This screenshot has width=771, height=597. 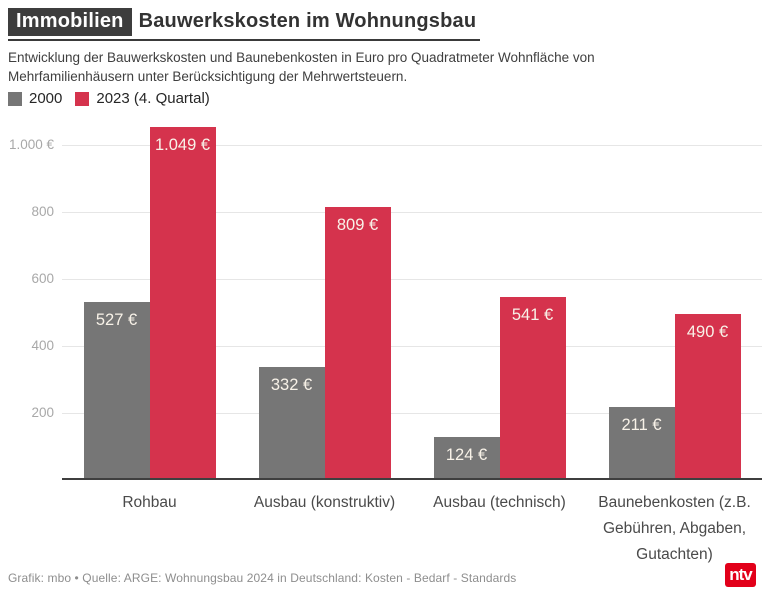 What do you see at coordinates (499, 502) in the screenshot?
I see `x-tick-label: Ausbau (technisch)` at bounding box center [499, 502].